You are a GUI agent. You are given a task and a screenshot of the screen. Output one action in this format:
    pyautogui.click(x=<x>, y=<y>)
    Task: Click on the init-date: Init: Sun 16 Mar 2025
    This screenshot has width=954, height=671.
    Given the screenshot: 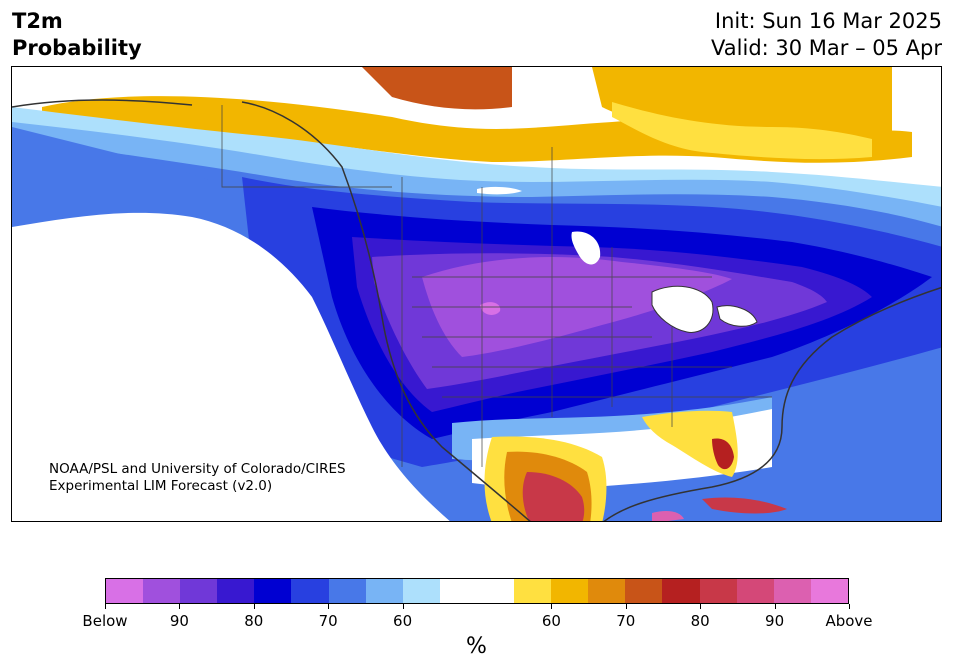 What is the action you would take?
    pyautogui.click(x=828, y=21)
    